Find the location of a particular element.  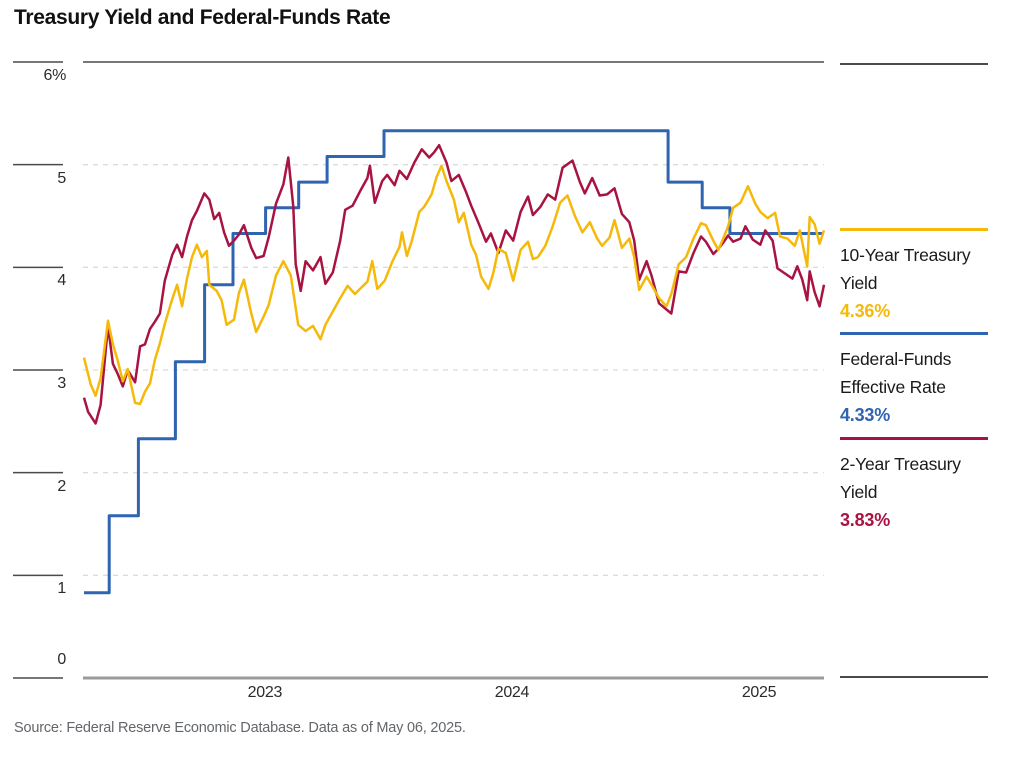

legend-swatch-ffr is located at coordinates (914, 333).